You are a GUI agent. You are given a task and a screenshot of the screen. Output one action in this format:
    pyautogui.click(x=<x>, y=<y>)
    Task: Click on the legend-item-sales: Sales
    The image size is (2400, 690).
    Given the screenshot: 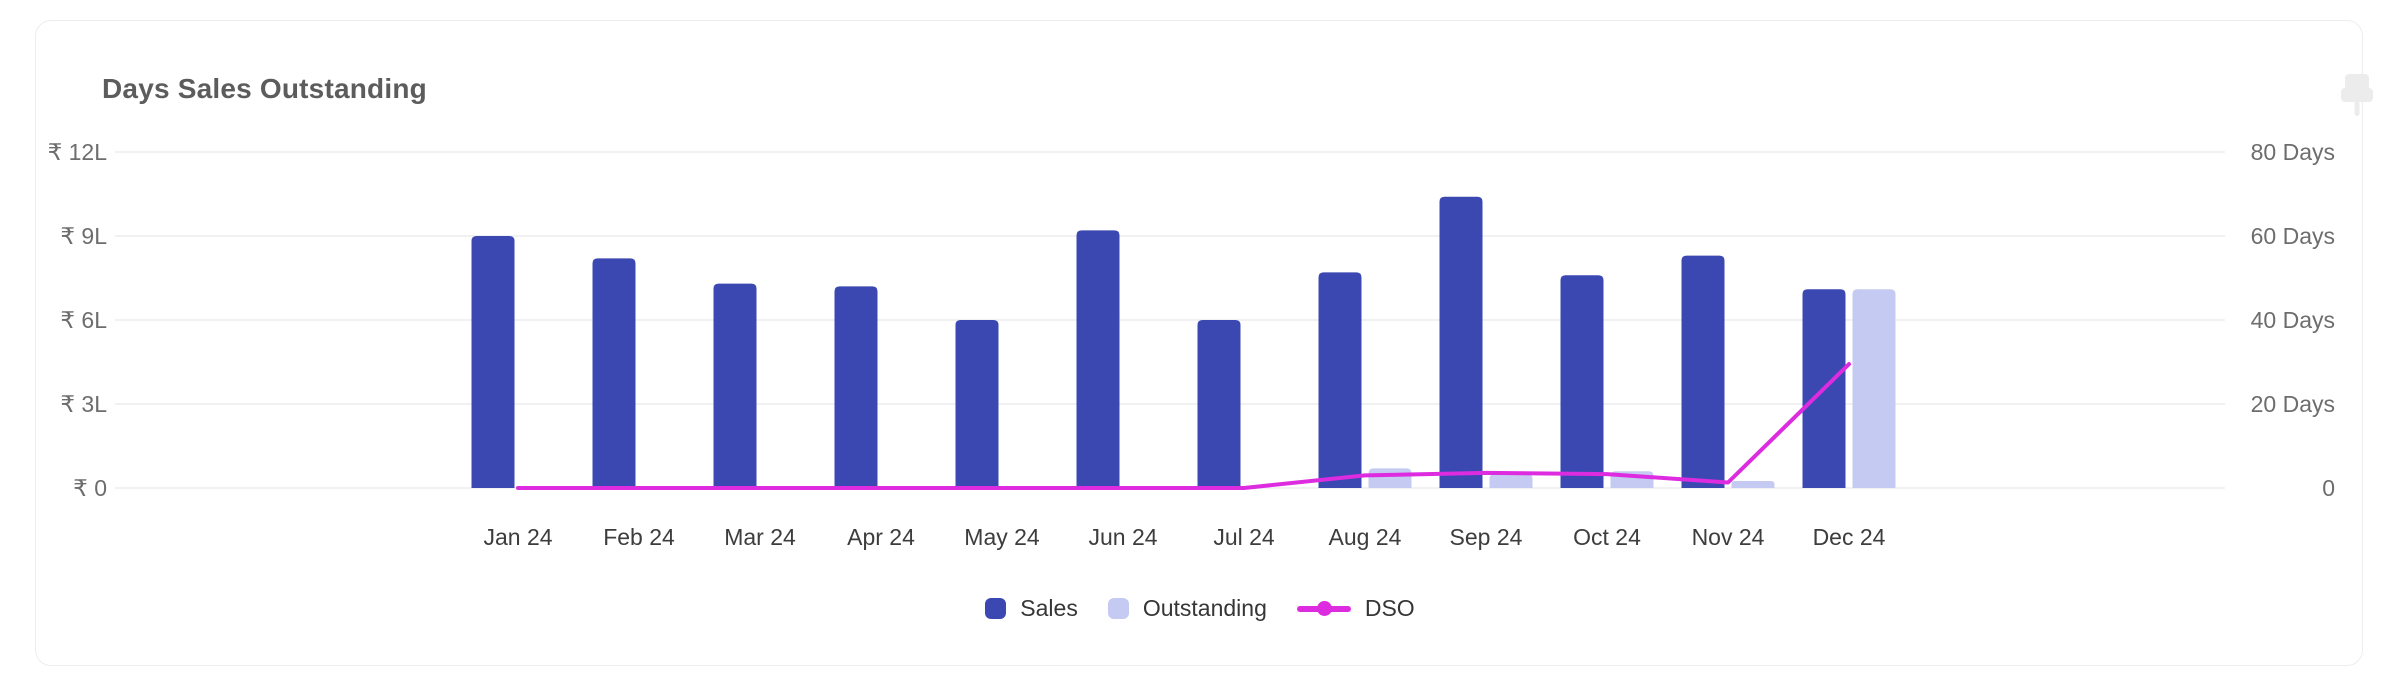 What is the action you would take?
    pyautogui.click(x=1031, y=608)
    